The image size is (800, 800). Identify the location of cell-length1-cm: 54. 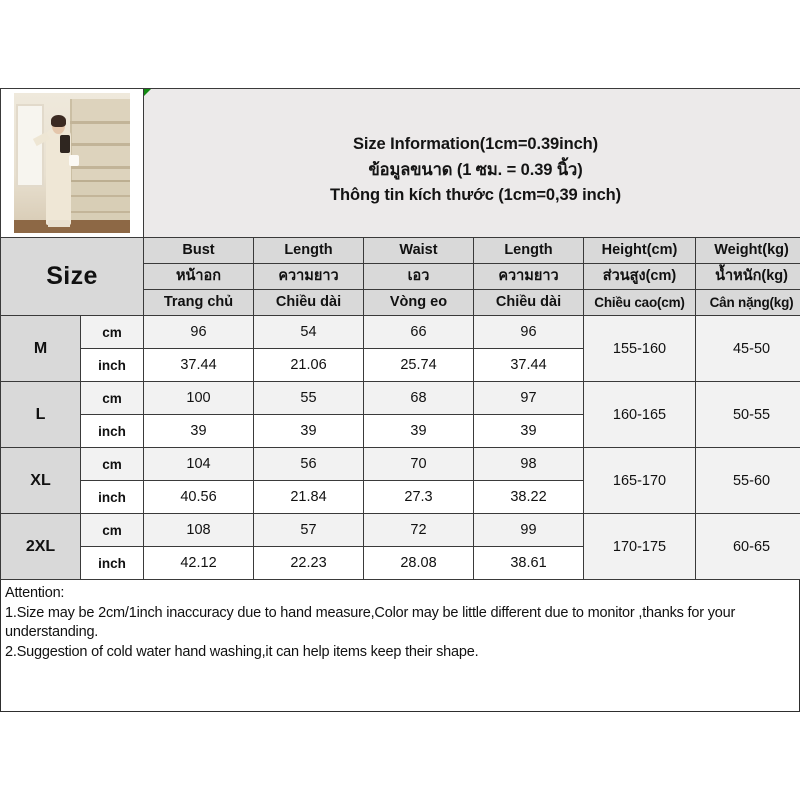
(308, 332).